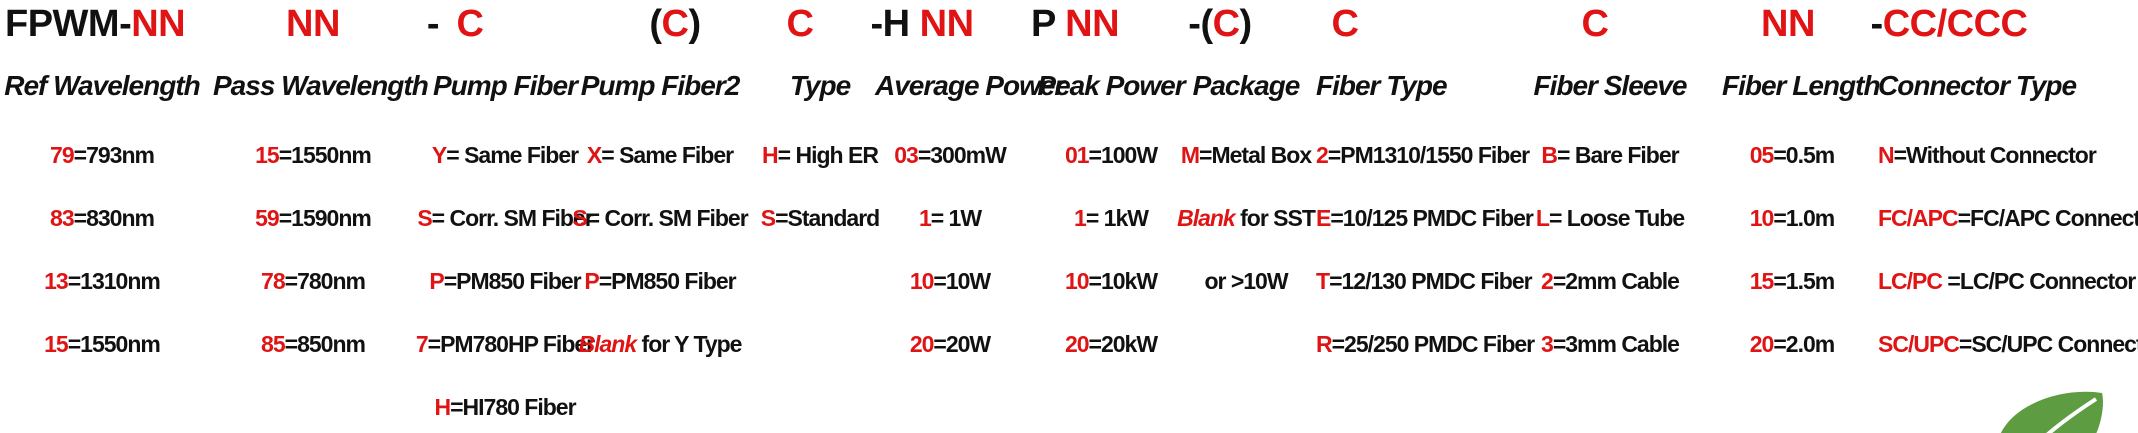 This screenshot has width=2138, height=433. What do you see at coordinates (660, 344) in the screenshot?
I see `legend-entry-pump-fiber2-row4: Blank for Y Type` at bounding box center [660, 344].